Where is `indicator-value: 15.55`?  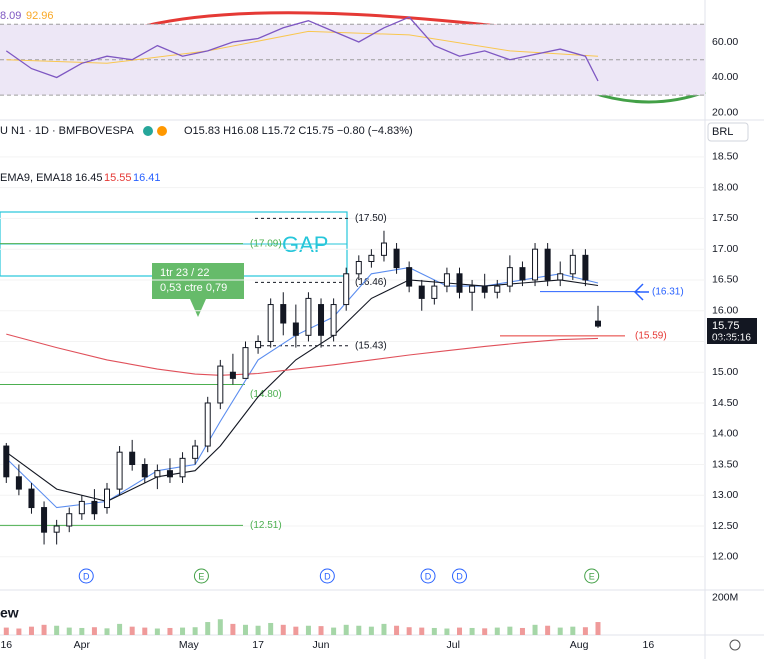
indicator-value: 15.55 is located at coordinates (118, 178).